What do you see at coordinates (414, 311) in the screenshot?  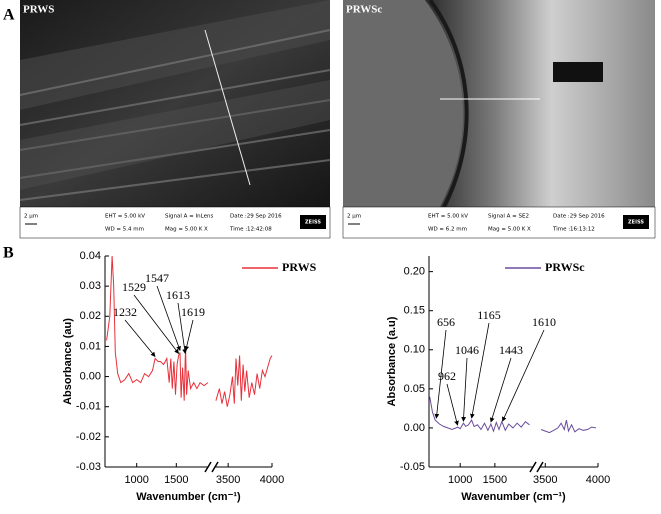 I see `y-tick-label: 0.15` at bounding box center [414, 311].